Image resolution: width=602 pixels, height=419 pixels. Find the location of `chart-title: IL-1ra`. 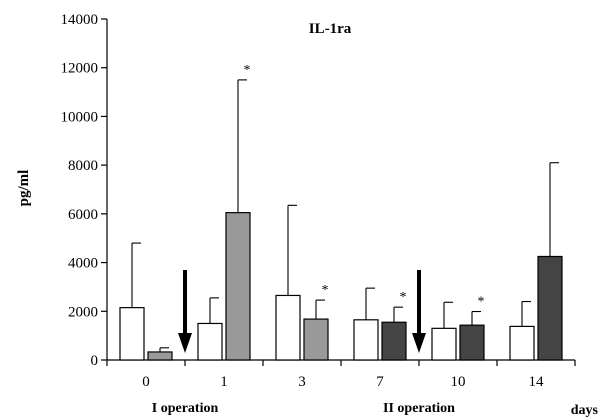

chart-title: IL-1ra is located at coordinates (330, 29).